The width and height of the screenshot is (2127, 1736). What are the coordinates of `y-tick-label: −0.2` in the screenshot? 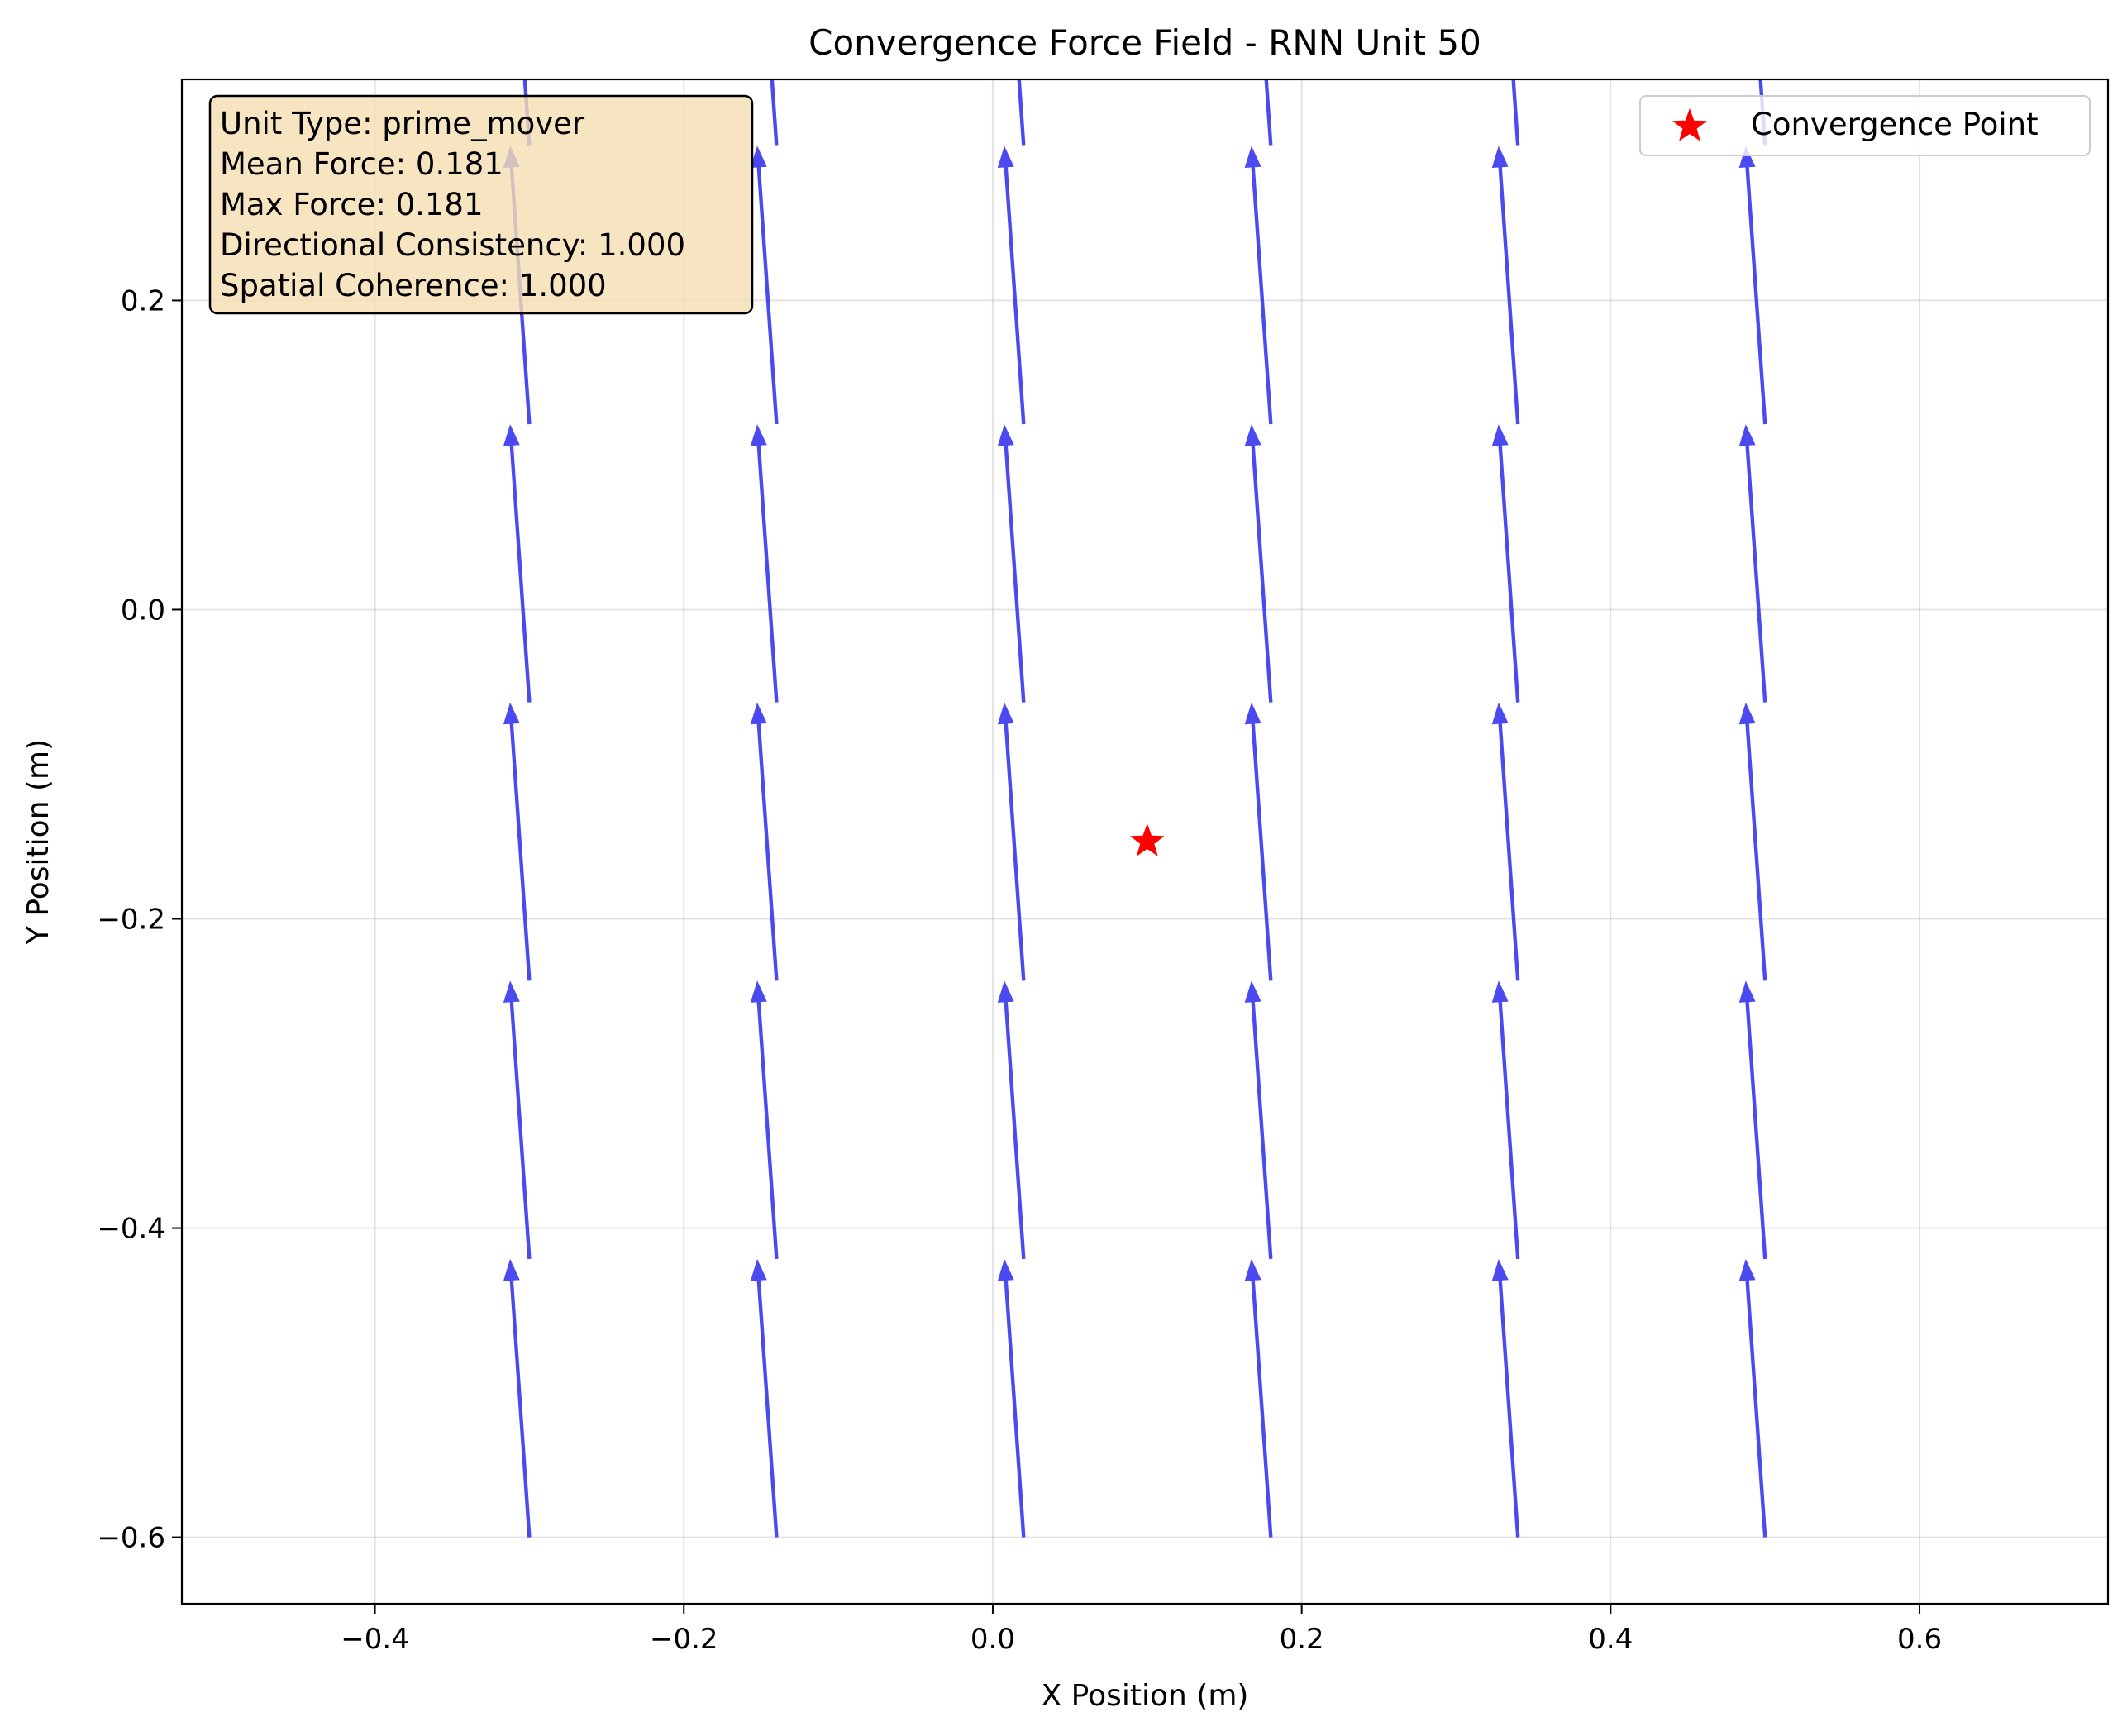 It's located at (131, 920).